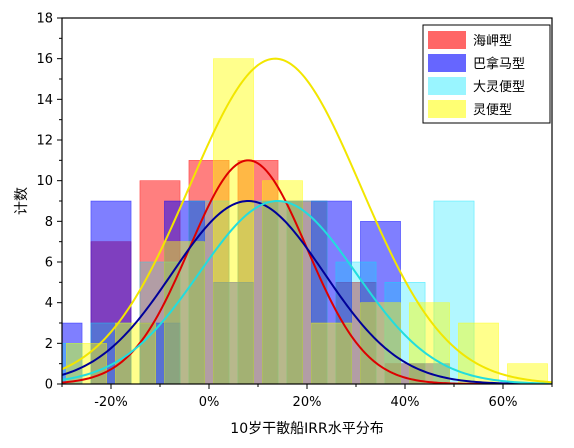 This screenshot has height=448, width=574. Describe the element at coordinates (111, 402) in the screenshot. I see `x-tick-label: -20%` at that location.